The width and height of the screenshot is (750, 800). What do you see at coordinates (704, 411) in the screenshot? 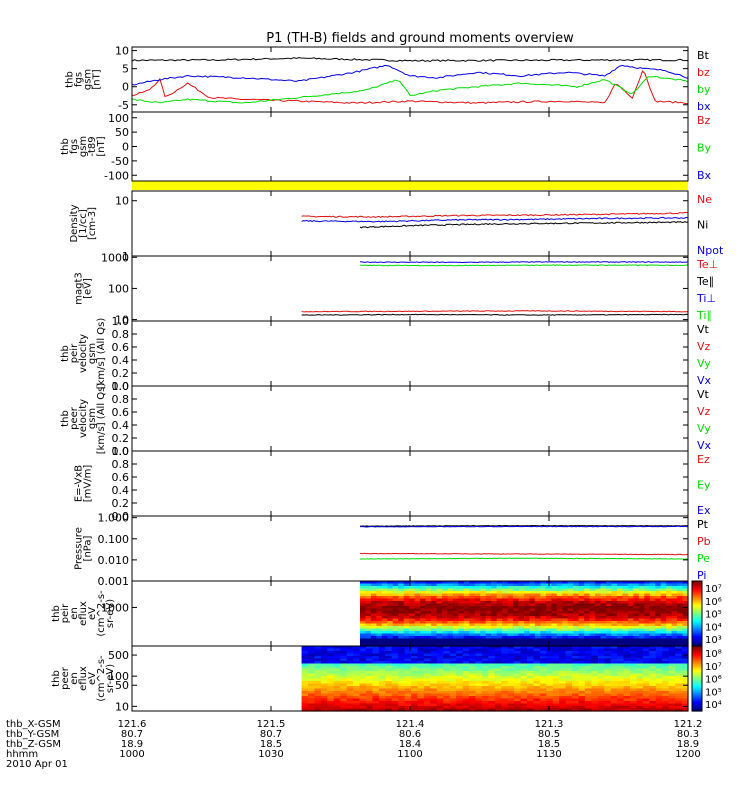
I see `legend-entry: Vz` at bounding box center [704, 411].